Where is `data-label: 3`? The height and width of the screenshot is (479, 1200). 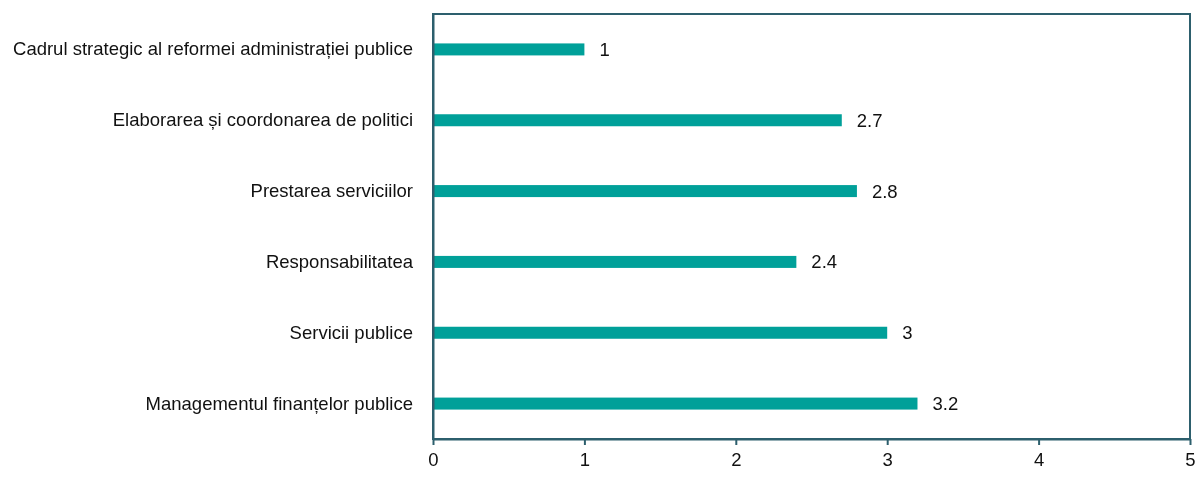
data-label: 3 is located at coordinates (907, 333).